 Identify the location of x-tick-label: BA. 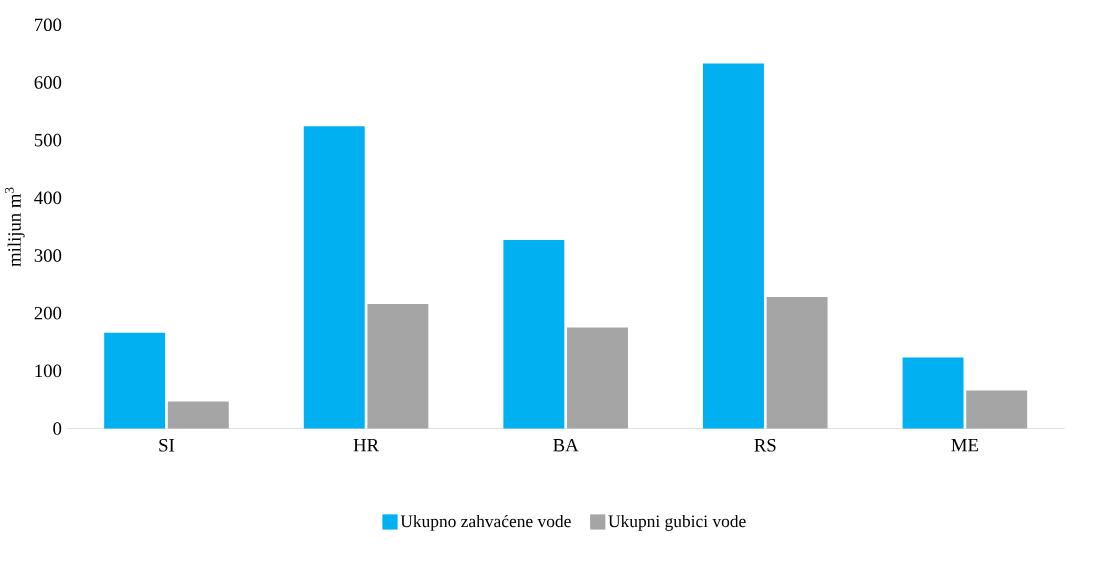
(566, 445).